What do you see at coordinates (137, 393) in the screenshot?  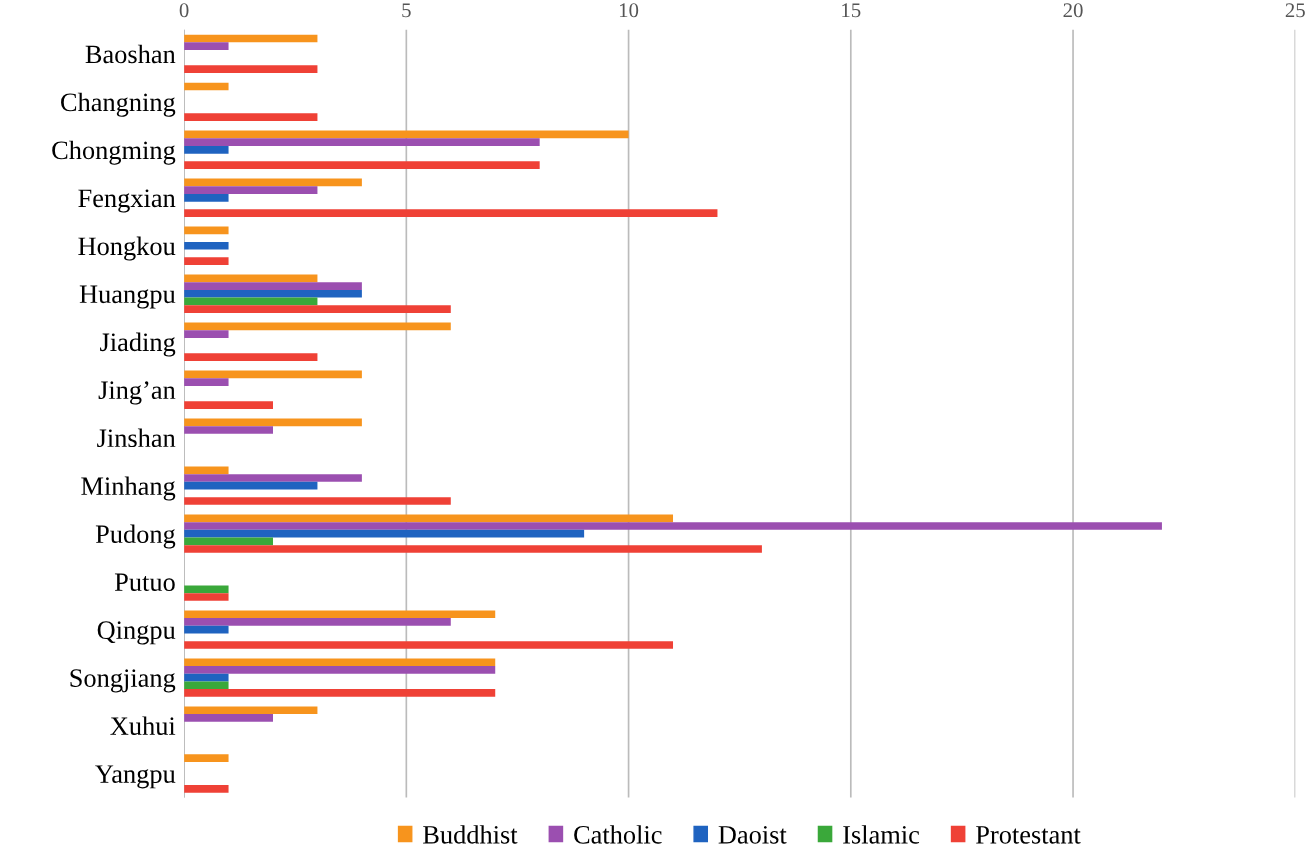 I see `y-tick-label: Jing’an` at bounding box center [137, 393].